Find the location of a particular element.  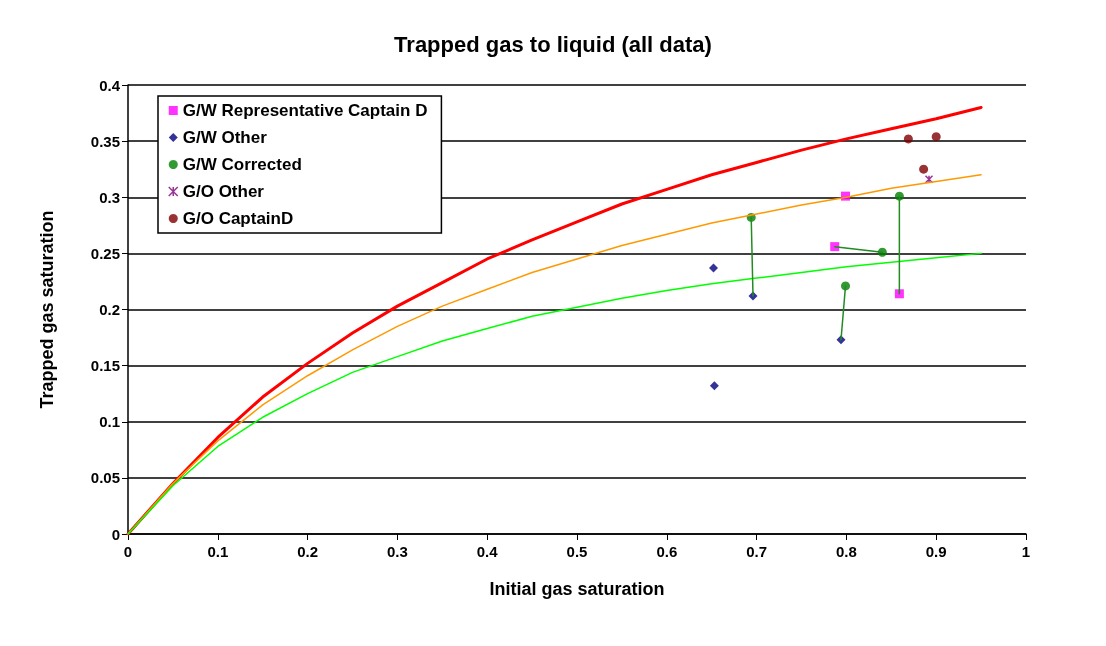

x-tick-label: 0.2 is located at coordinates (308, 551).